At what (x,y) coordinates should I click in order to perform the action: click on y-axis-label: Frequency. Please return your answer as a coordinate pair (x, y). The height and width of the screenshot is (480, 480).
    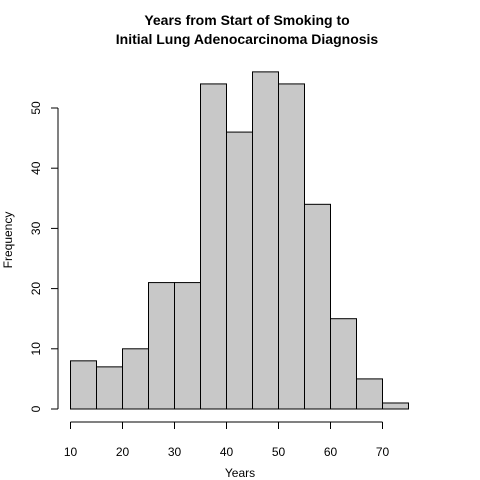
    Looking at the image, I should click on (8, 240).